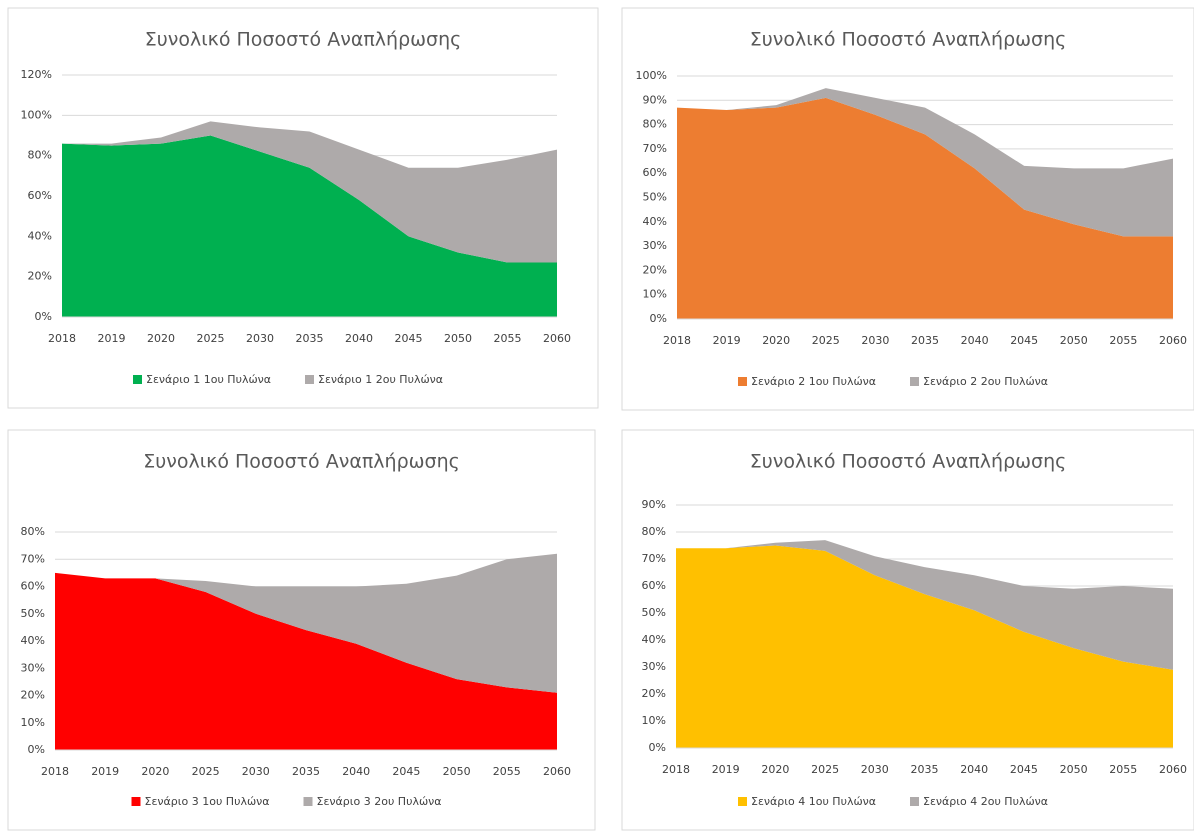 This screenshot has height=836, width=1194. What do you see at coordinates (813, 381) in the screenshot?
I see `legend-label: Σενάριο 2 1ου Πυλώνα` at bounding box center [813, 381].